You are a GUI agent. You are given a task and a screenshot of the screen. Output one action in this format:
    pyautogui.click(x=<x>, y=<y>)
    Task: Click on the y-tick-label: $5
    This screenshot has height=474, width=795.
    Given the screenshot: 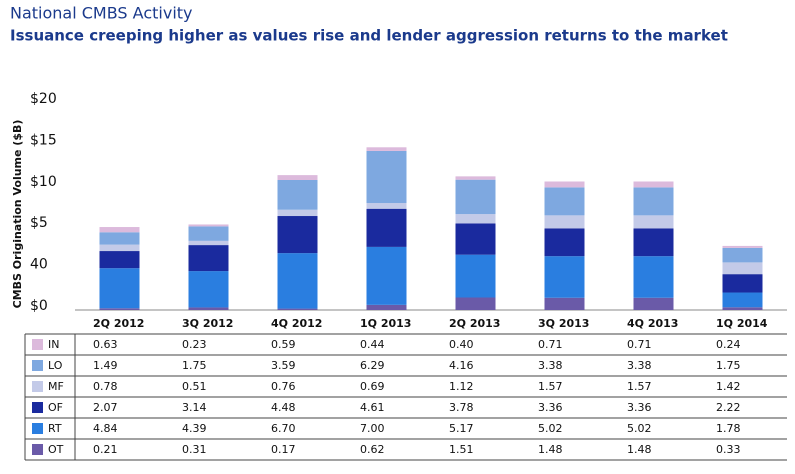 What is the action you would take?
    pyautogui.click(x=39, y=223)
    